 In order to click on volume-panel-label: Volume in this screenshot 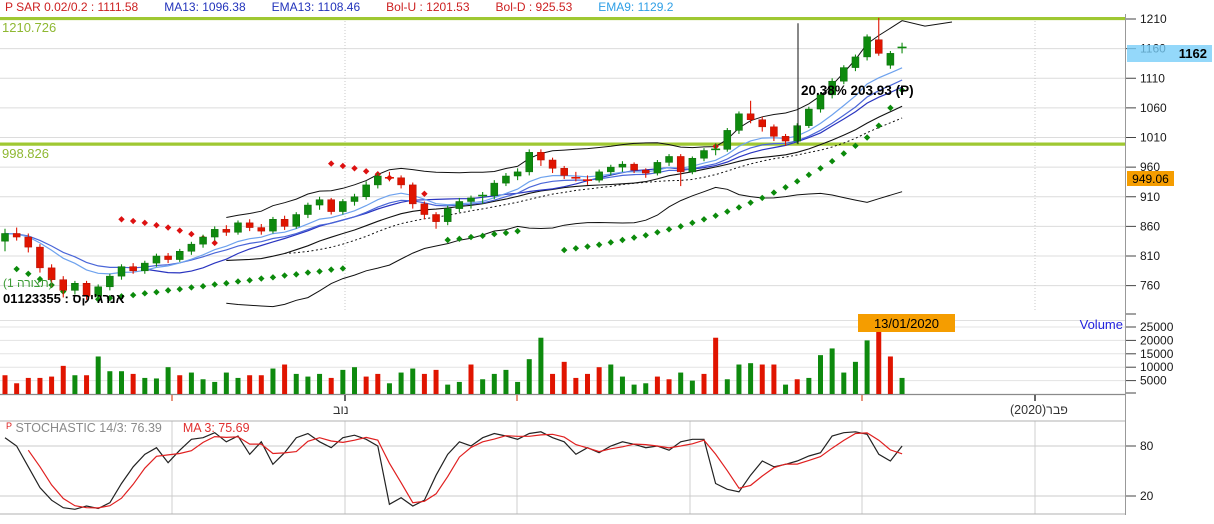, I will do `click(1101, 324)`.